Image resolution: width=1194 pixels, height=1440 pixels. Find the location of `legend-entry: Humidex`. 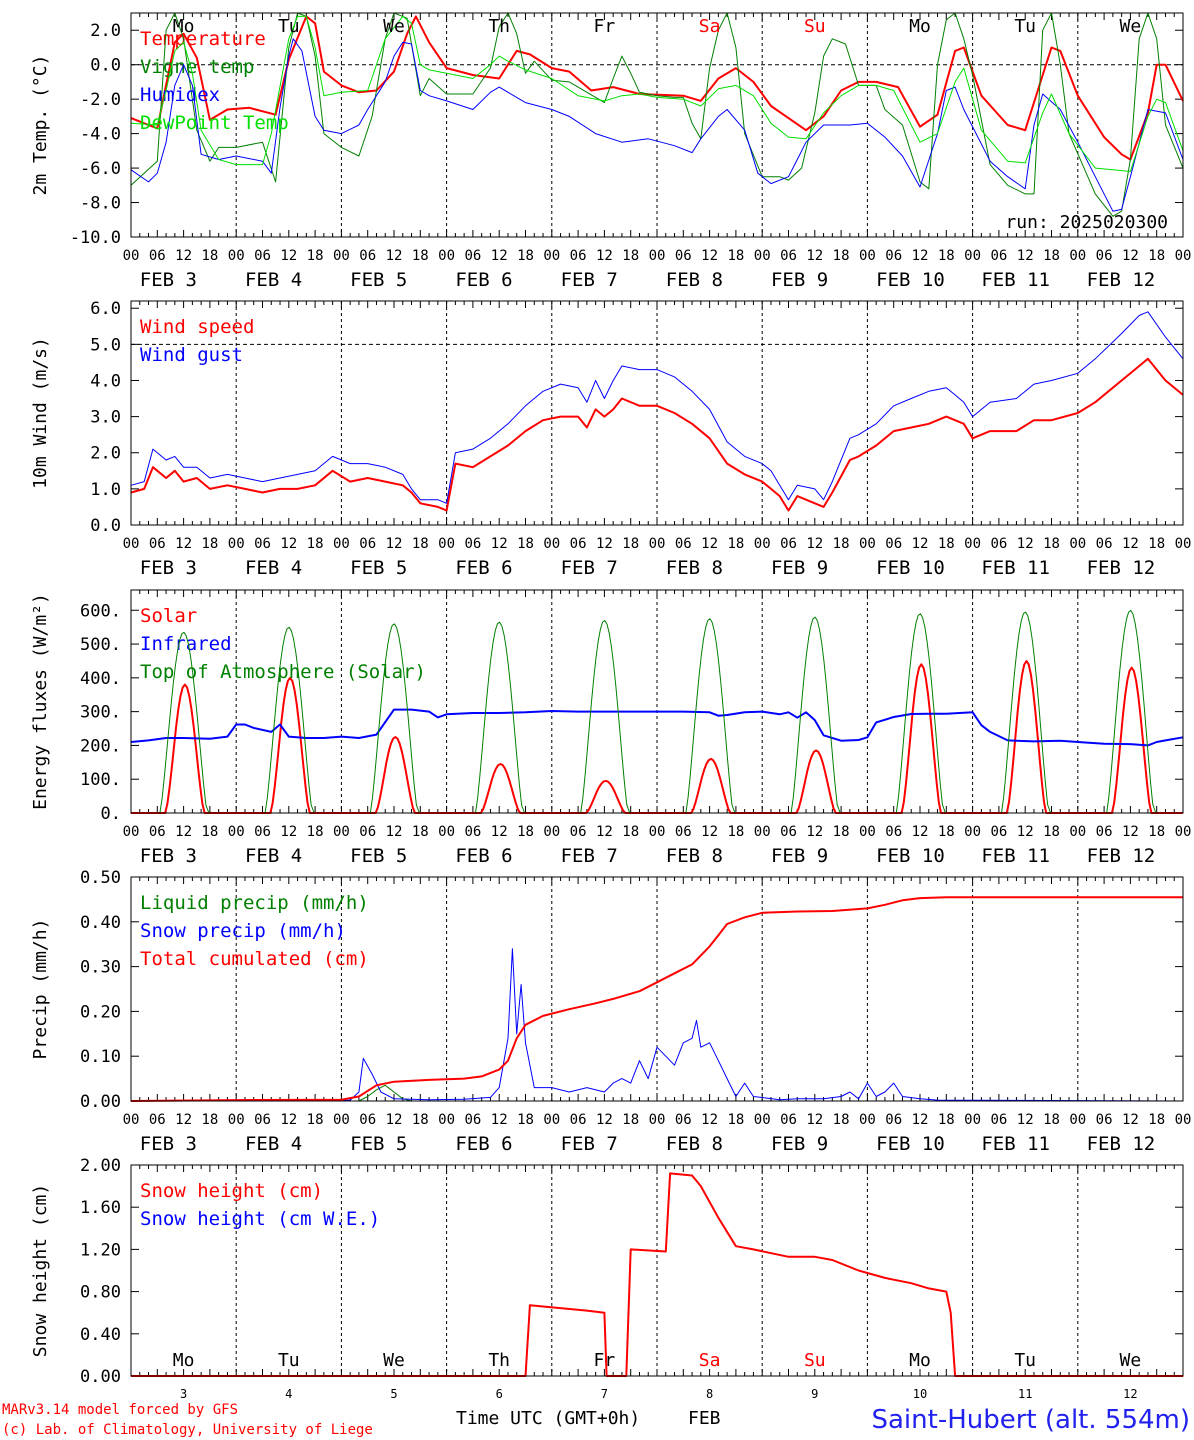

legend-entry: Humidex is located at coordinates (180, 95).